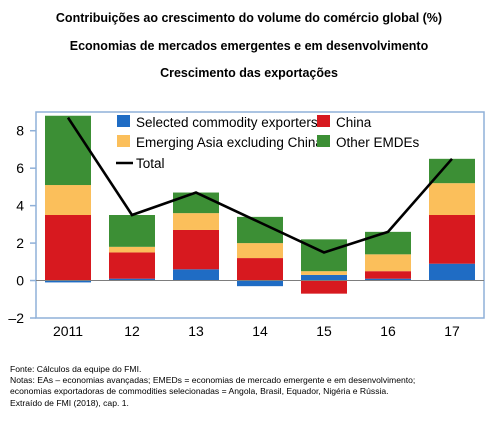 The image size is (498, 428). I want to click on x-tick-label: 14, so click(260, 331).